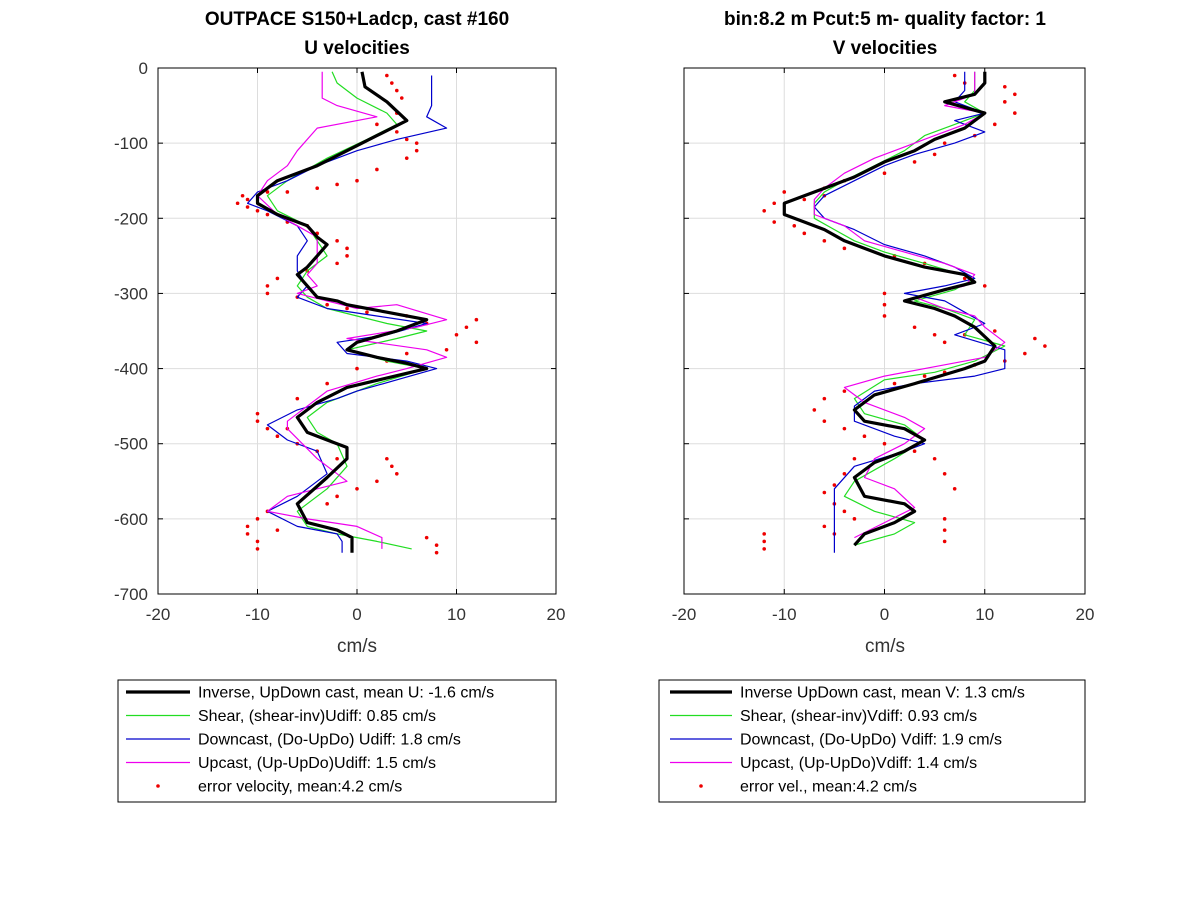 Image resolution: width=1200 pixels, height=905 pixels. I want to click on v-panel-title: bin:8.2 m Pcut:5 m- quality factor: 1, so click(885, 19).